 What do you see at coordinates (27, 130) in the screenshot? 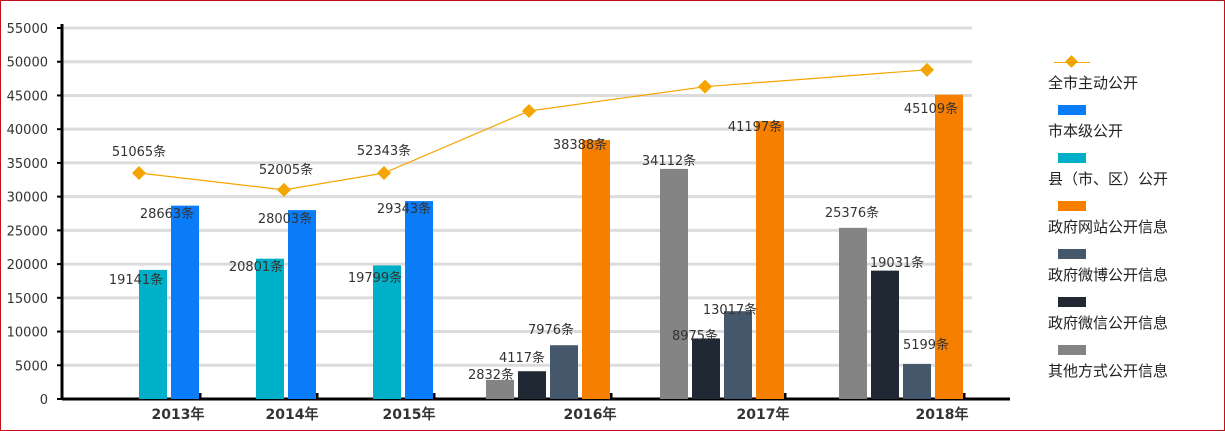
I see `y-tick-label: 40000` at bounding box center [27, 130].